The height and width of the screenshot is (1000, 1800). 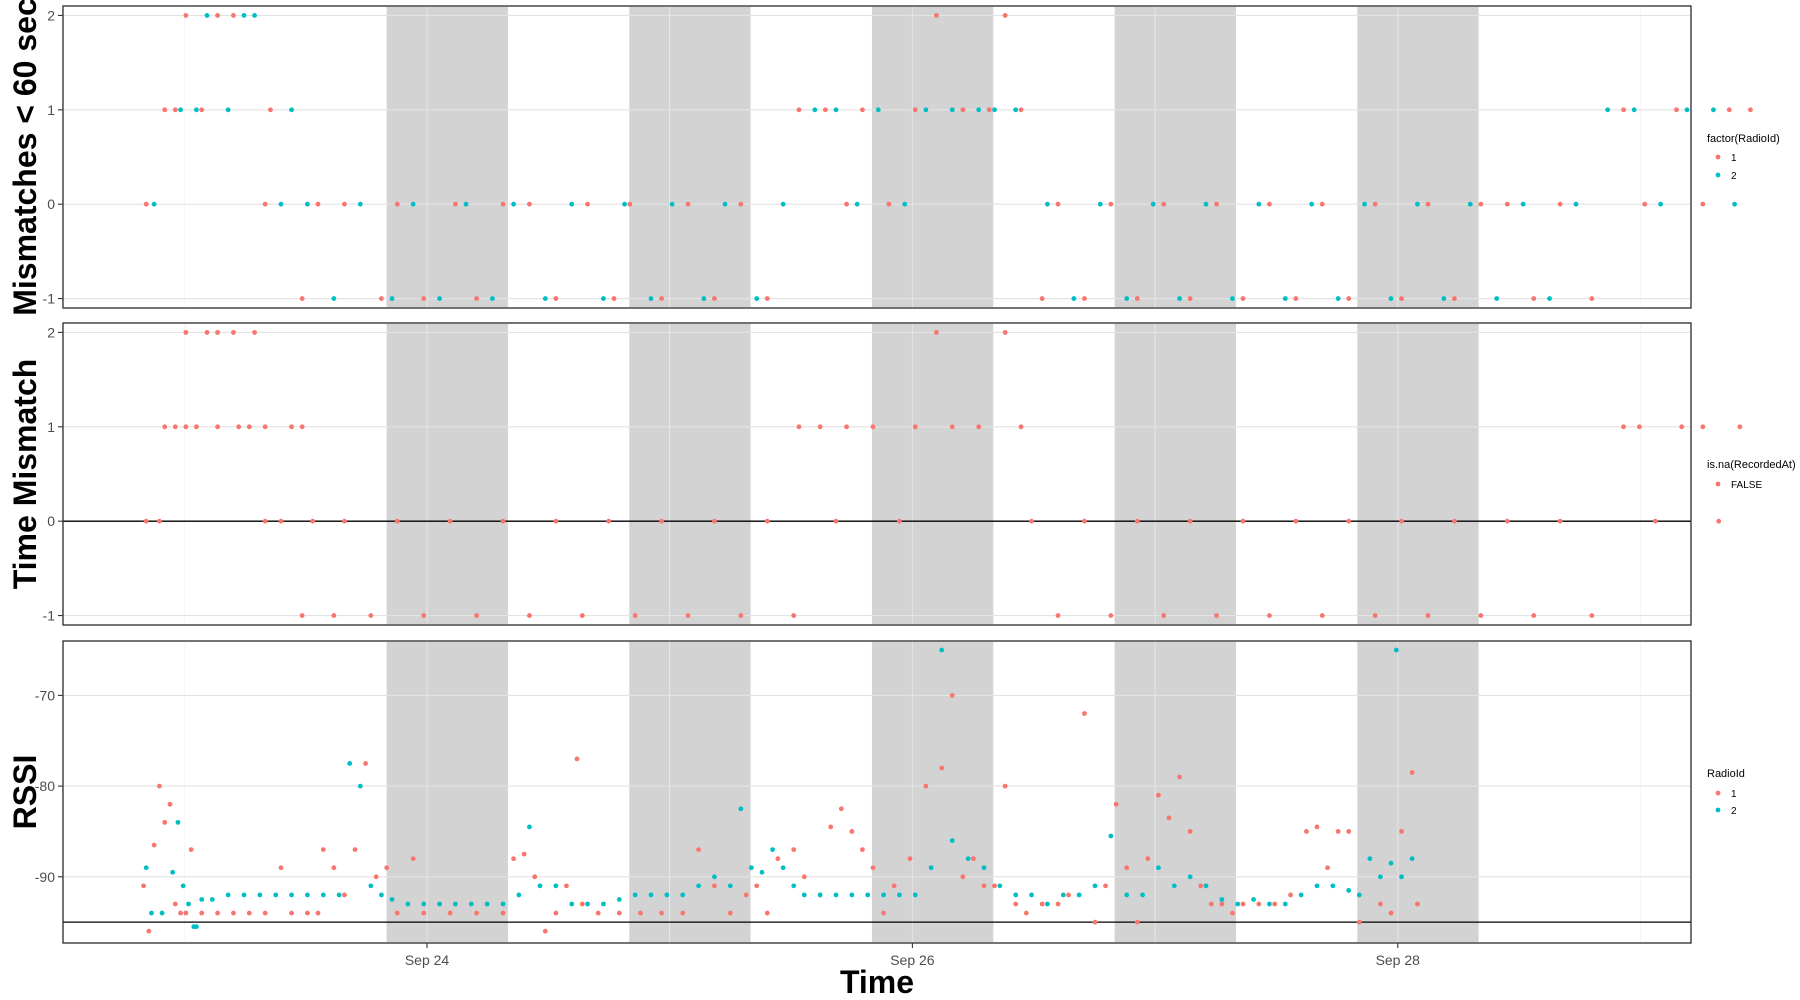 What do you see at coordinates (1726, 792) in the screenshot?
I see `legend-rssi: RadioId 1 2` at bounding box center [1726, 792].